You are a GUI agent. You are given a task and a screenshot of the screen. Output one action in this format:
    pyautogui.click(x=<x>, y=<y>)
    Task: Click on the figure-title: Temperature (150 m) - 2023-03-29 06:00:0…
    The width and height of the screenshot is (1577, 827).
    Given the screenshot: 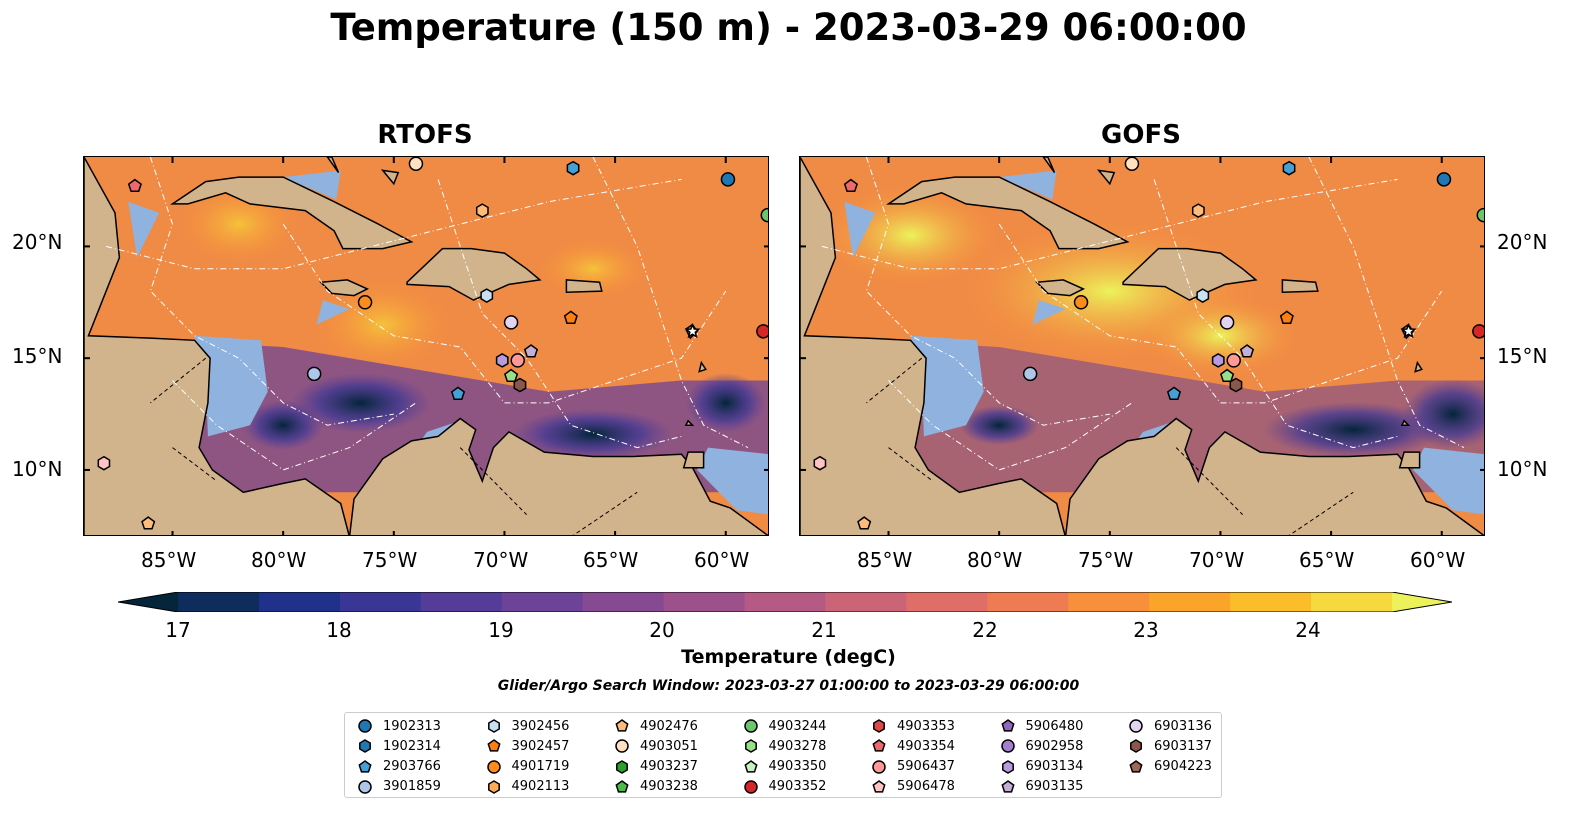 What is the action you would take?
    pyautogui.click(x=788, y=27)
    